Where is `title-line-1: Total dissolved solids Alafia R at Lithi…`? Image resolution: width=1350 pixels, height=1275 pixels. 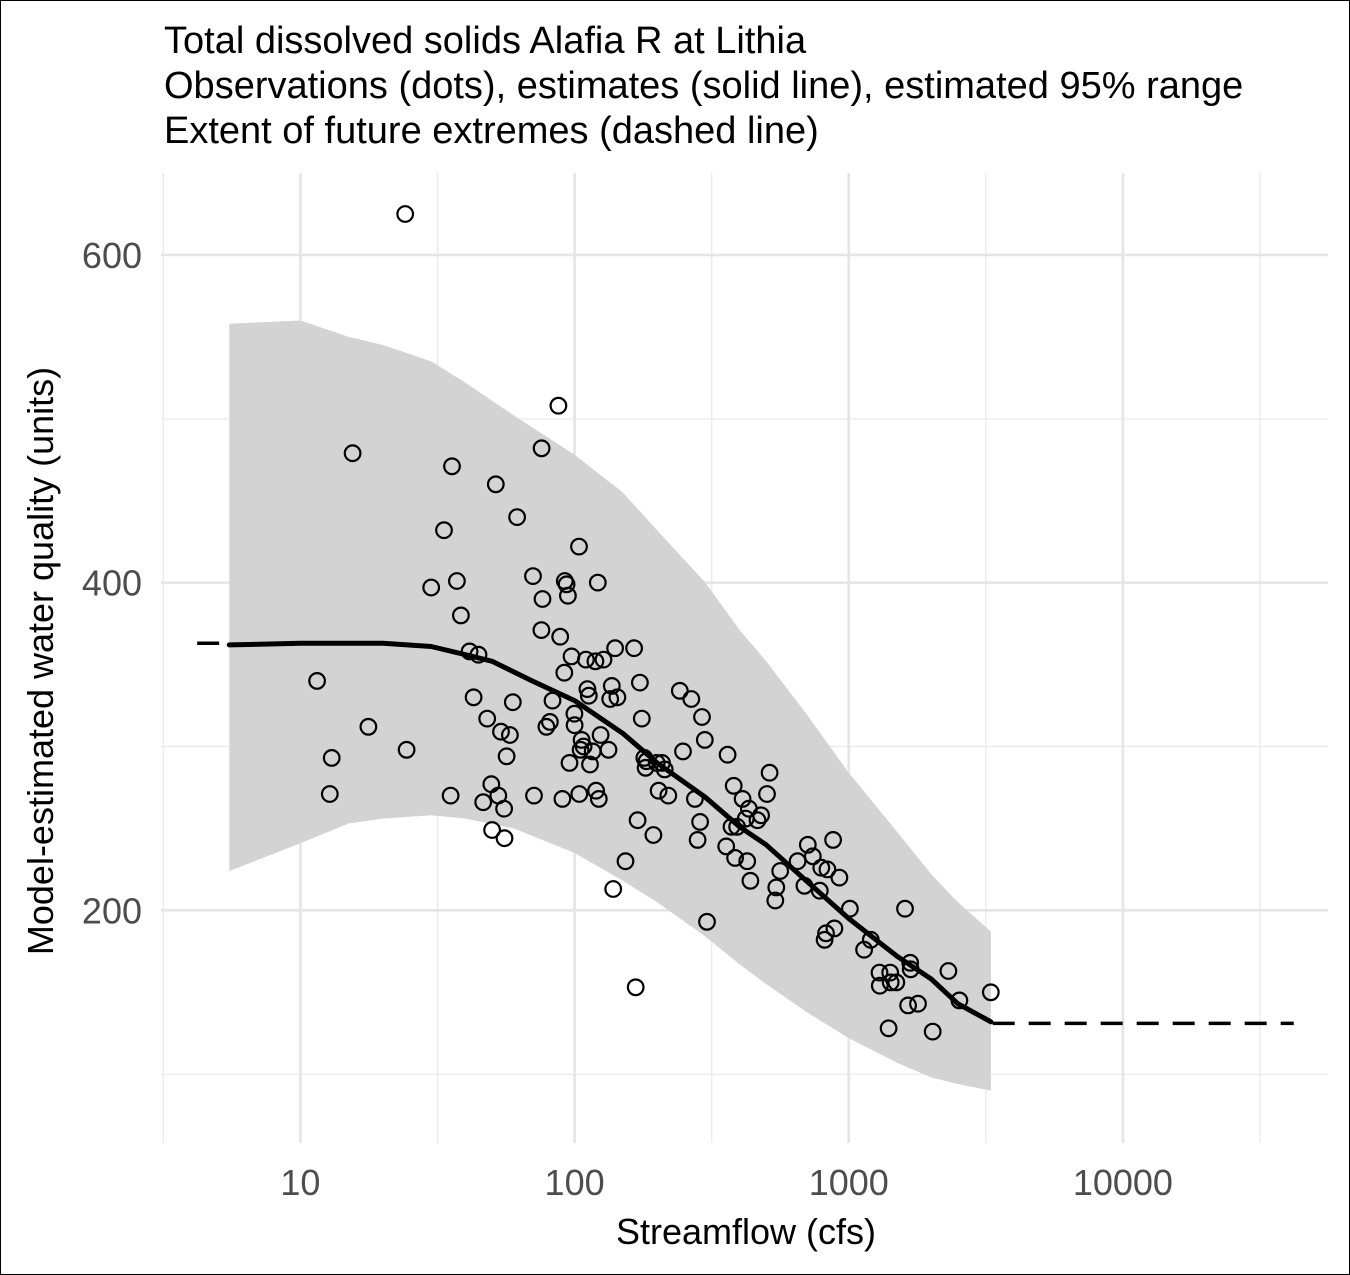
title-line-1: Total dissolved solids Alafia R at Lithi… is located at coordinates (485, 41).